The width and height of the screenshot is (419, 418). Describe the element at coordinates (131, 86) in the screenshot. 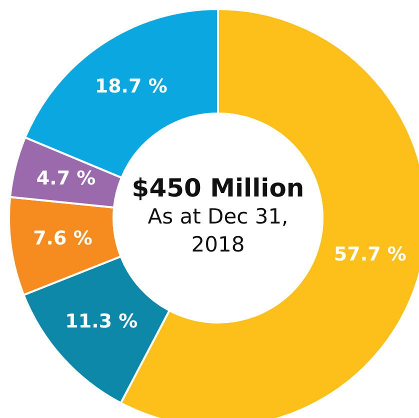

I see `data-label: 18.7 %` at that location.